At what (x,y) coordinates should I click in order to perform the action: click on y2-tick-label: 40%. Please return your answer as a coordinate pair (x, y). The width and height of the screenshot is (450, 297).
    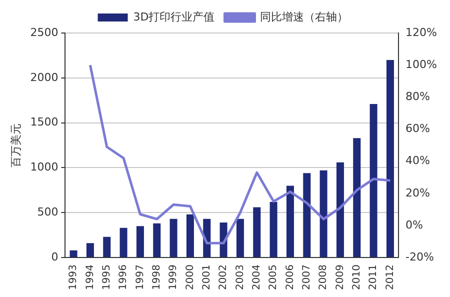
    Looking at the image, I should click on (418, 161).